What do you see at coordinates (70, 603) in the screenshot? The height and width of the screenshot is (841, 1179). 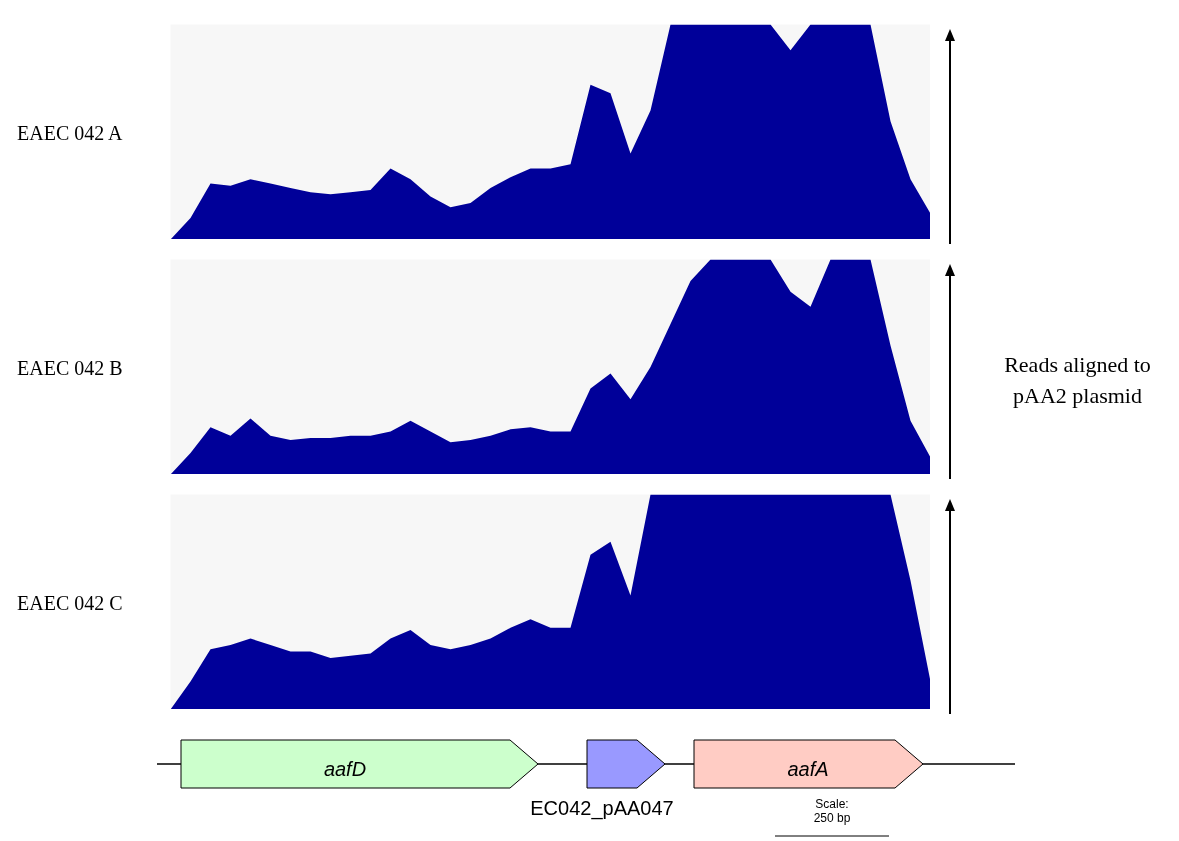 I see `y-axis-title: EAEC 042 C` at bounding box center [70, 603].